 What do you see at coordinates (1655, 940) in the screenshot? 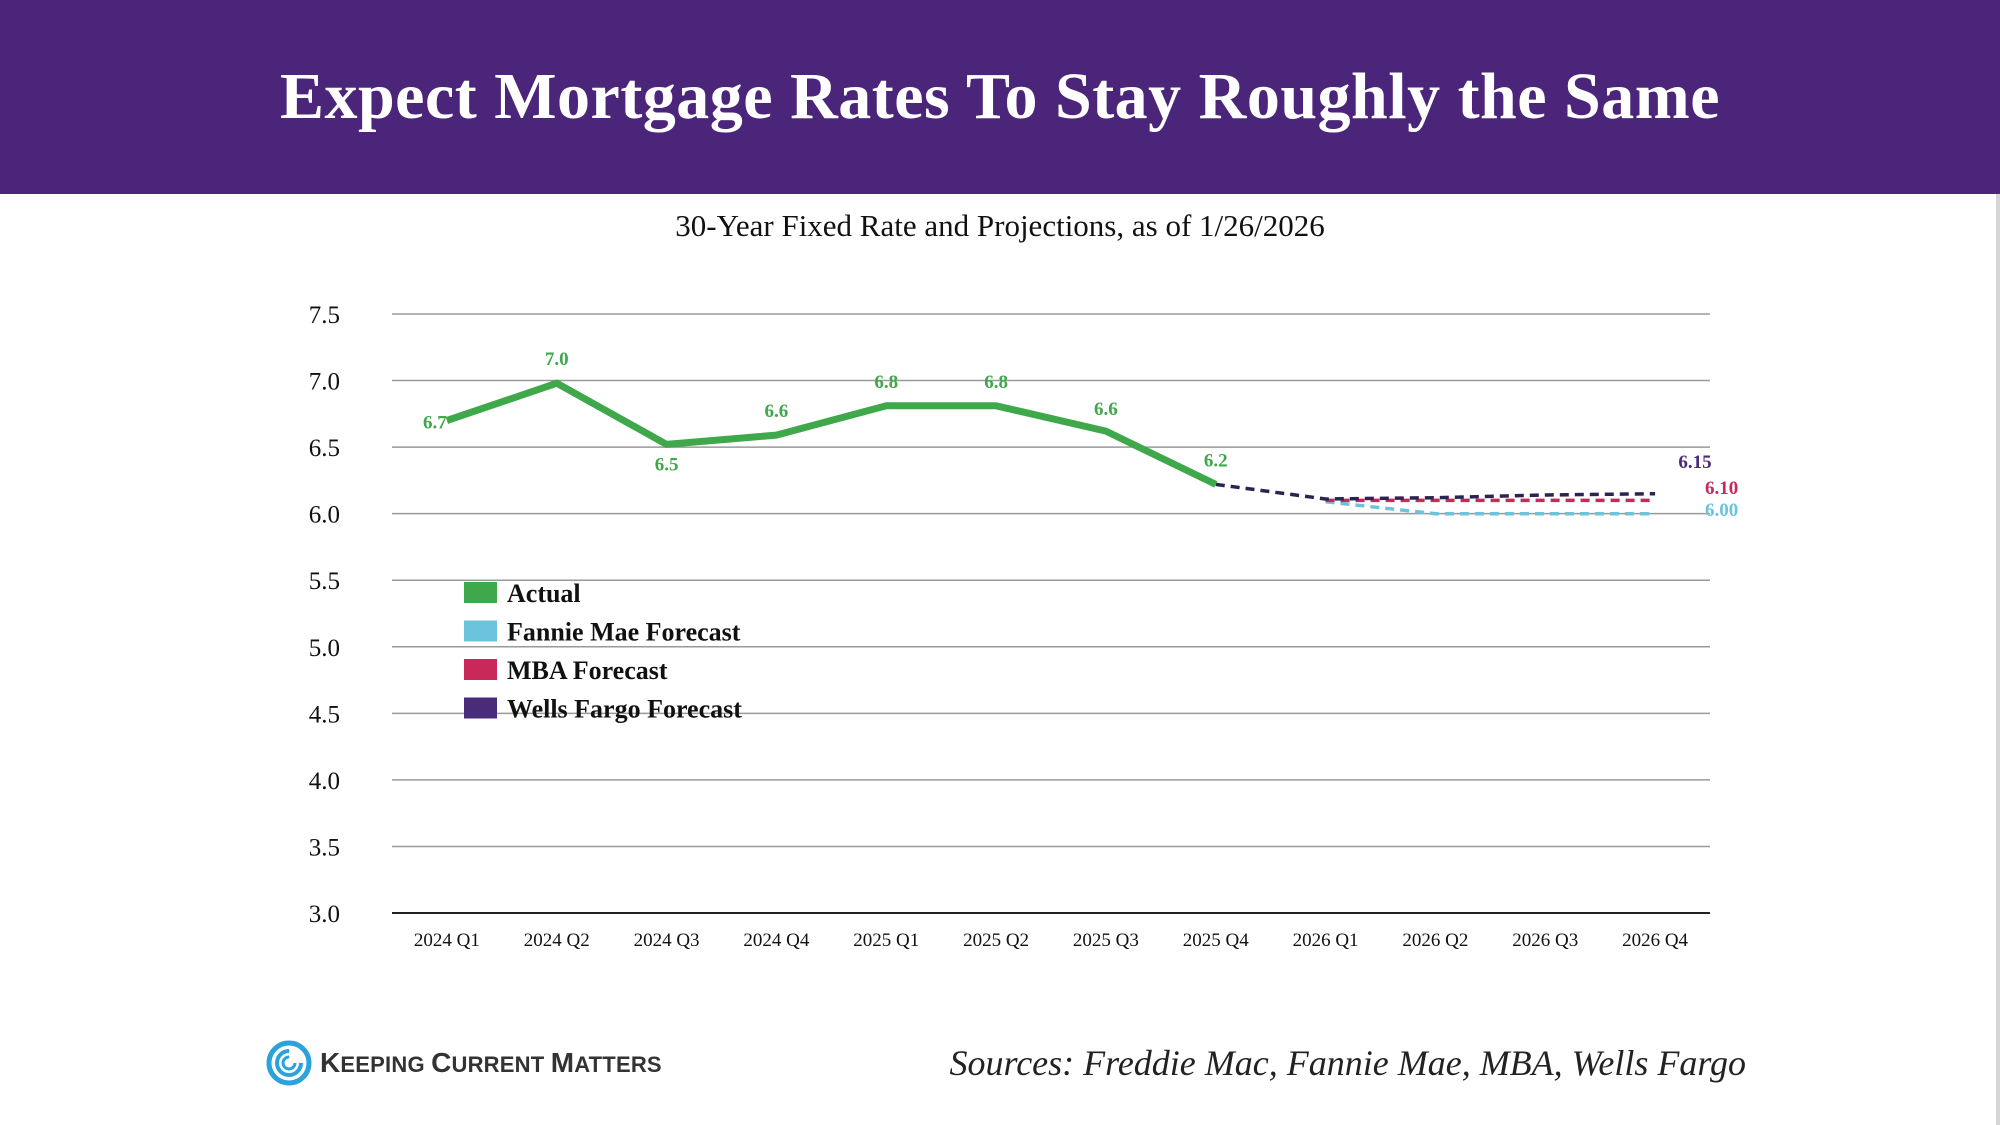
I see `x-tick-label: 2026 Q4` at bounding box center [1655, 940].